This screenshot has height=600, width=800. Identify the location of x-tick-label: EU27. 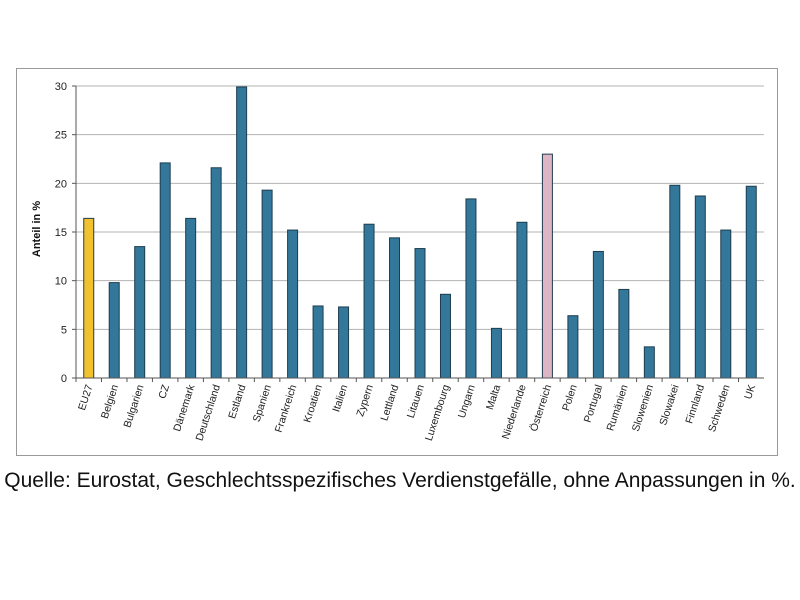
(86, 397).